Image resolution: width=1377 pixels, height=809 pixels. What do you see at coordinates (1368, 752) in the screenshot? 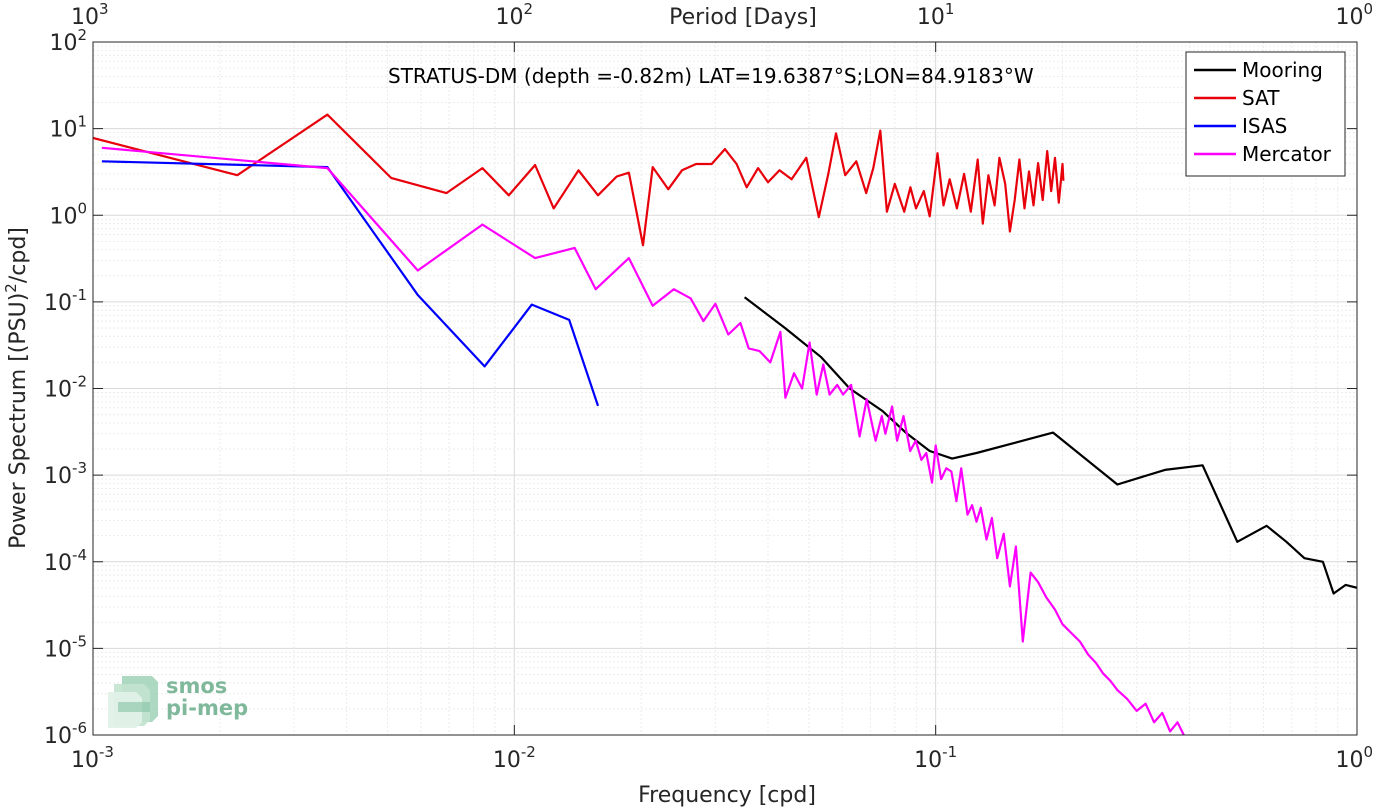
I see `x-tick-label-exp: 0` at bounding box center [1368, 752].